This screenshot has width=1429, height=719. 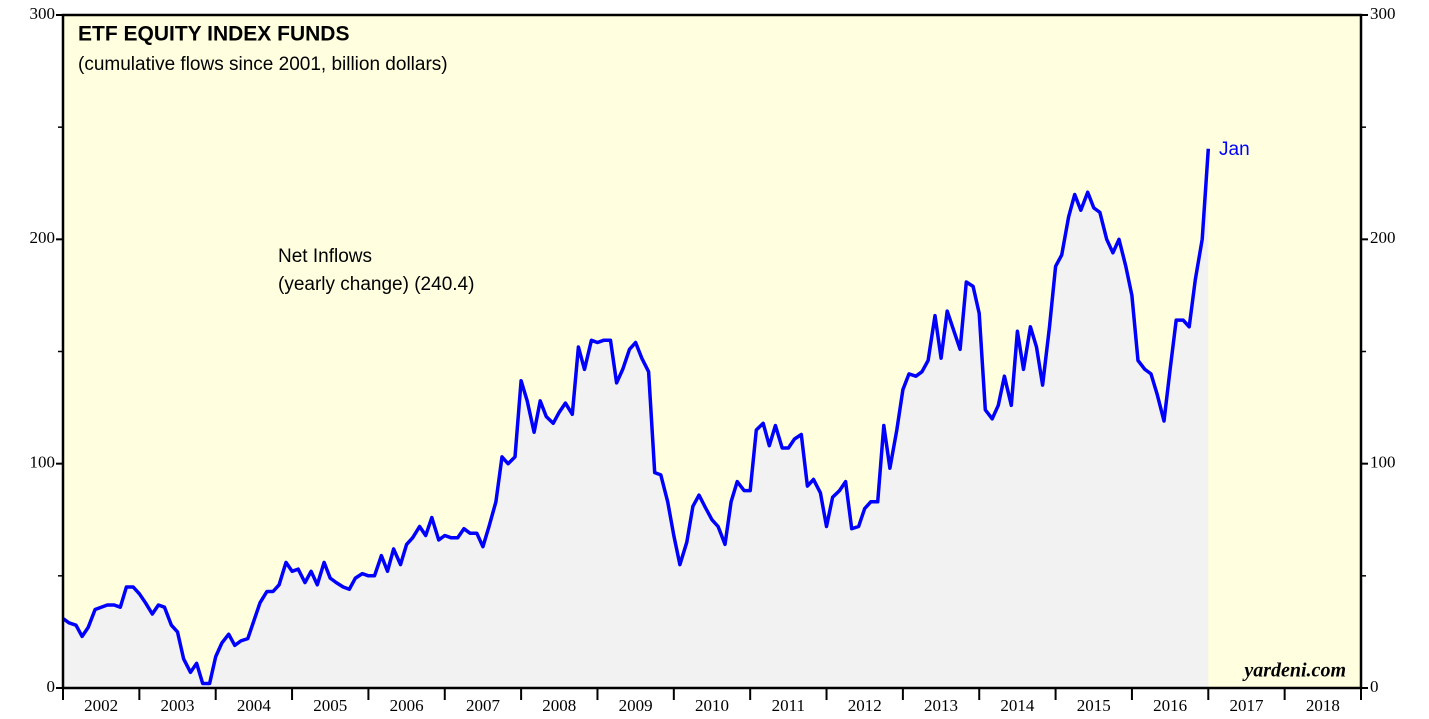 I want to click on y-tick-label: 100, so click(x=43, y=462).